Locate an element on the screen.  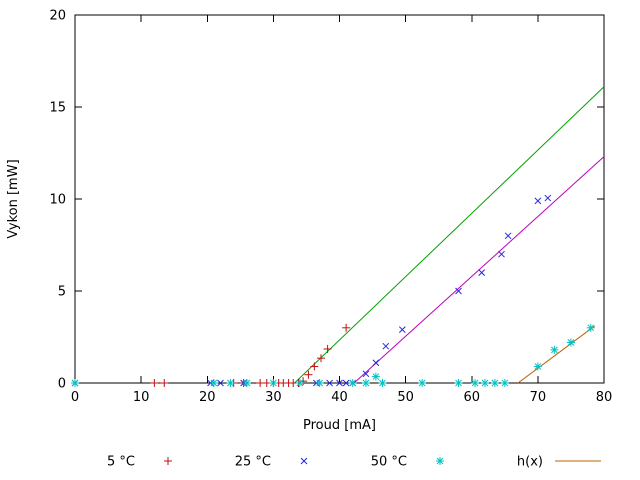
series-50c is located at coordinates (333, 355).